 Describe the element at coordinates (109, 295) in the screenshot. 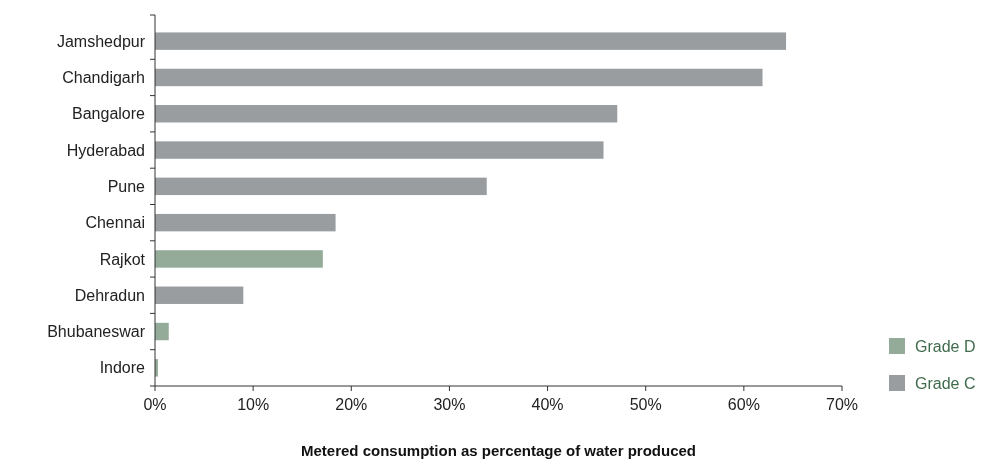

I see `y-tick-label: Dehradun` at that location.